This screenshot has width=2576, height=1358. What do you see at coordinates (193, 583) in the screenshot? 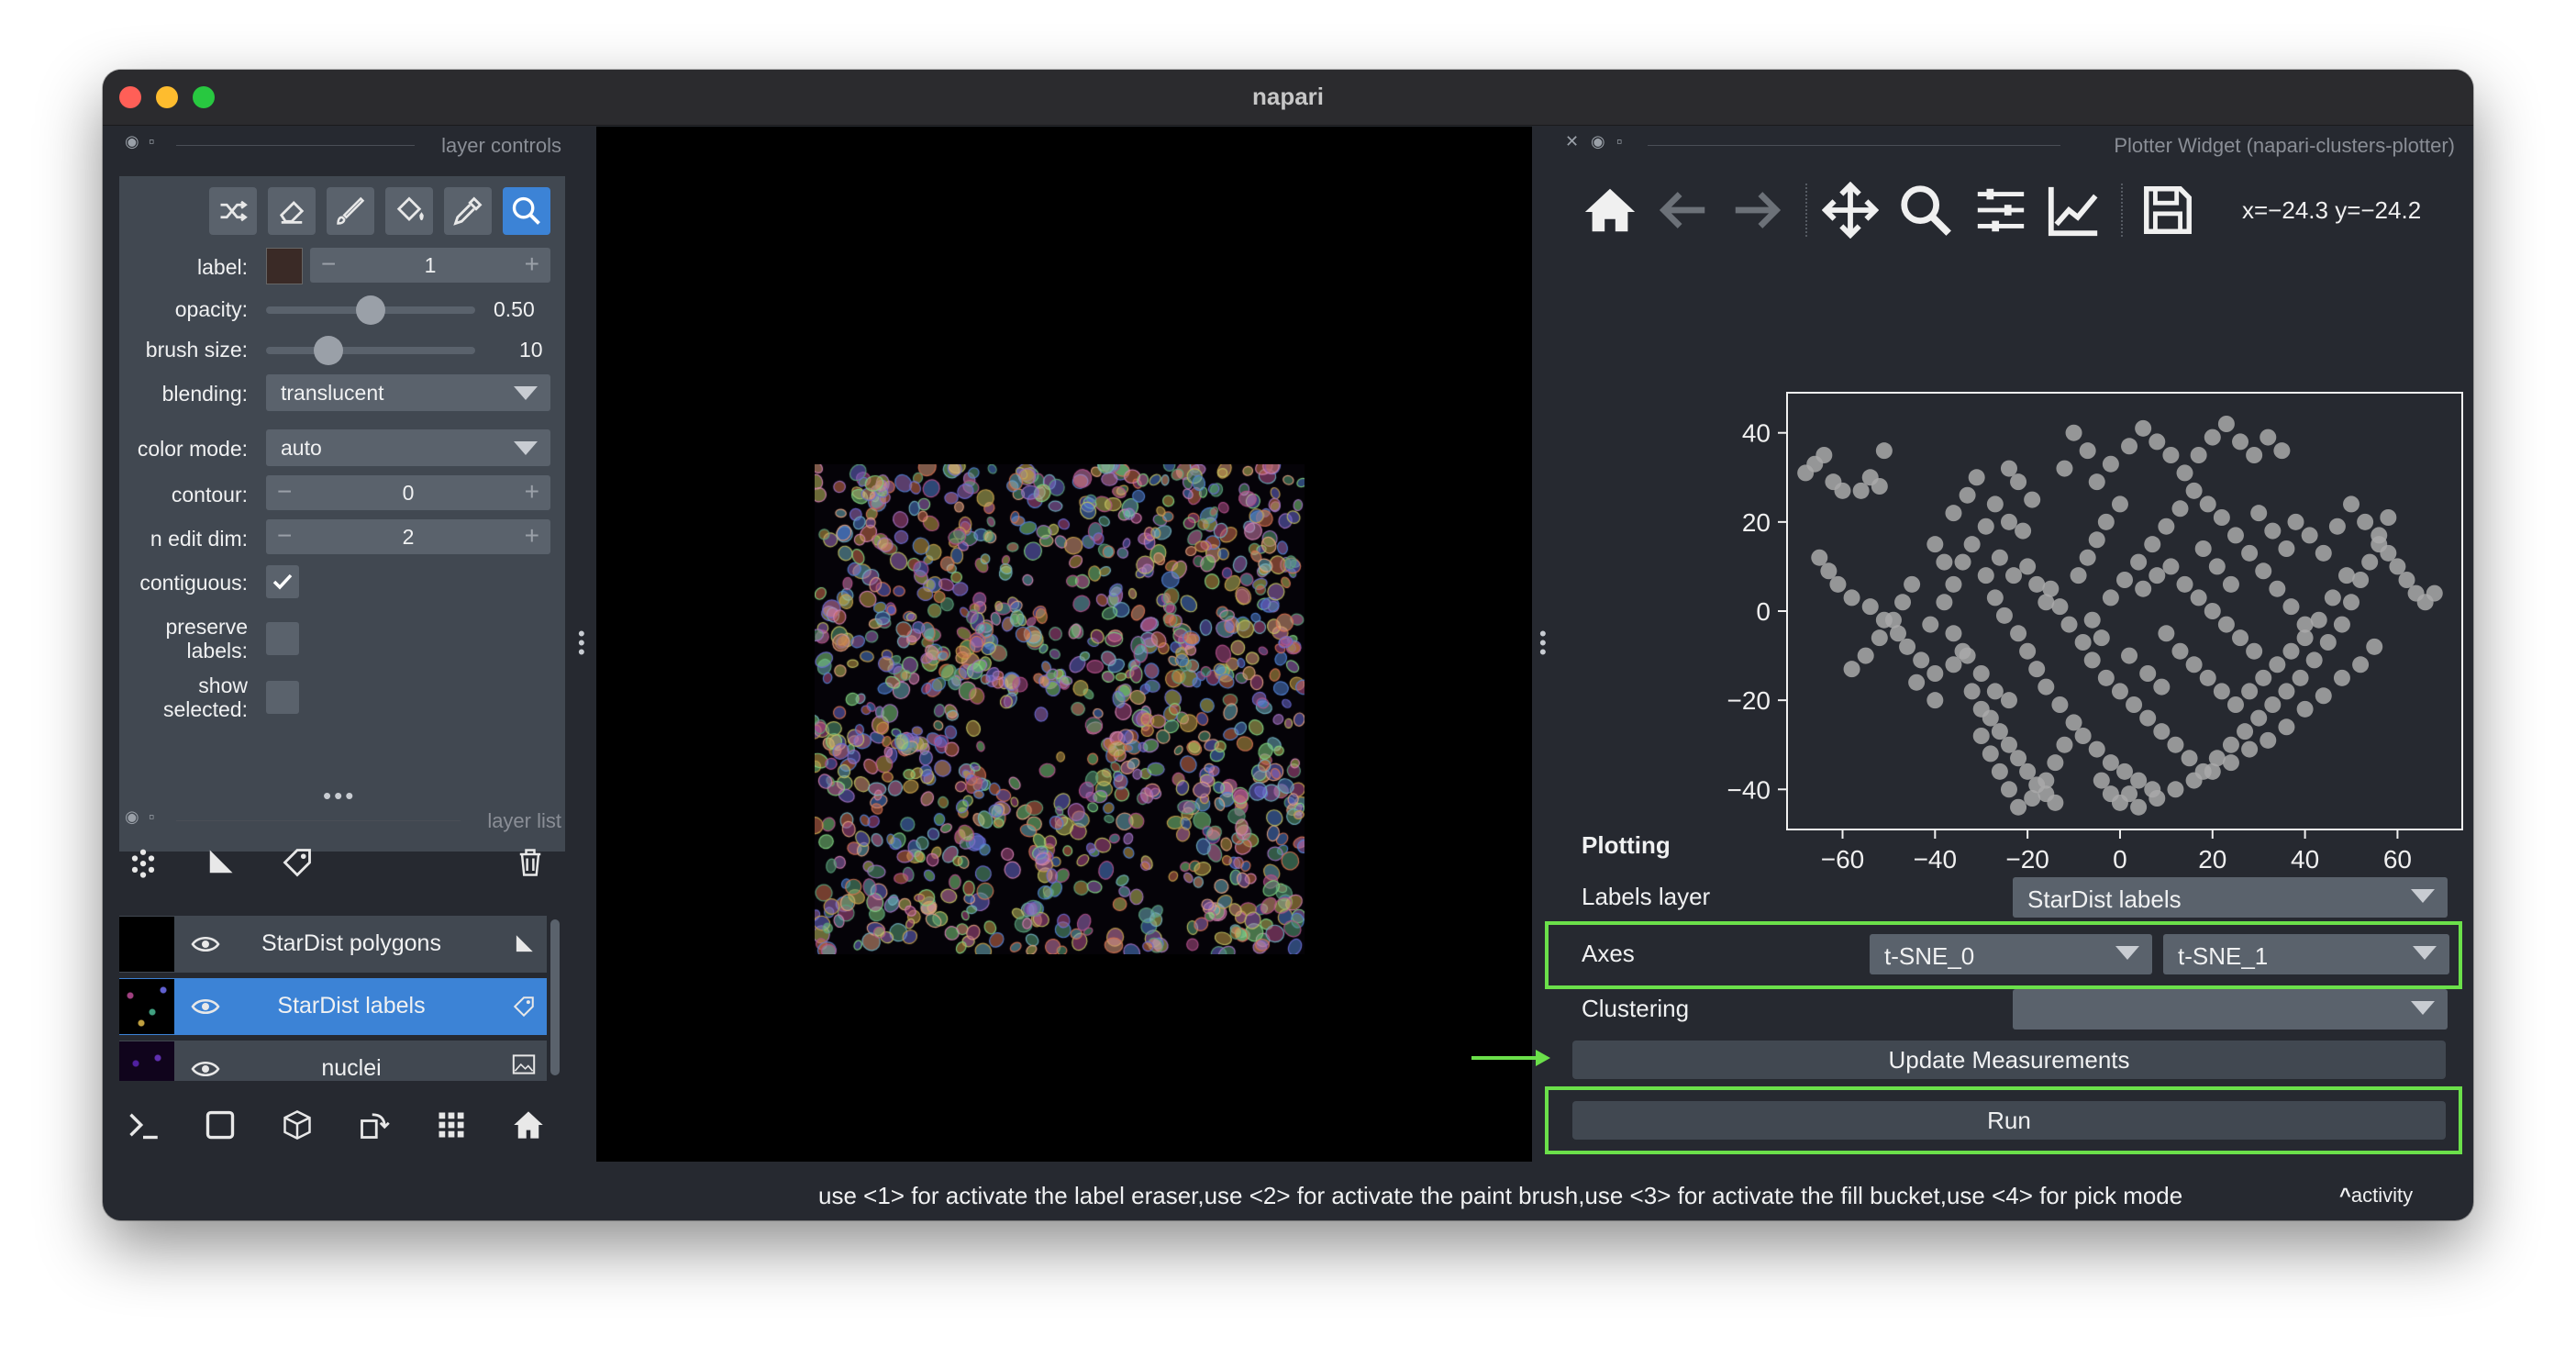
I see `contiguous-label: contiguous:` at bounding box center [193, 583].